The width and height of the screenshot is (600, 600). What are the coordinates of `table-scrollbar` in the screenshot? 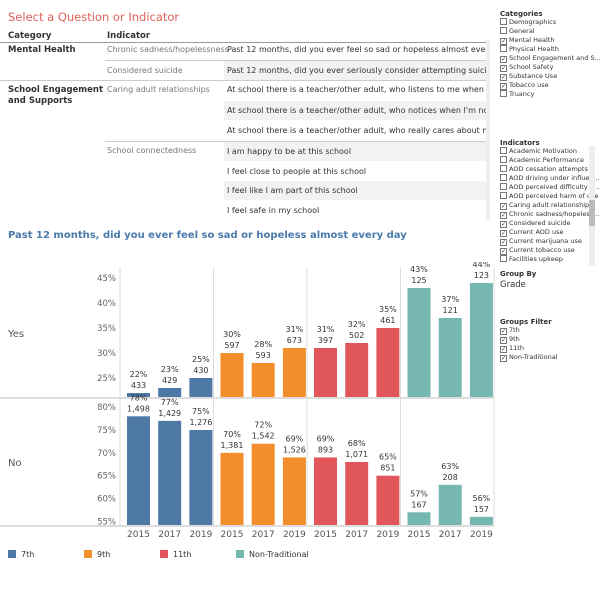 It's located at (488, 130).